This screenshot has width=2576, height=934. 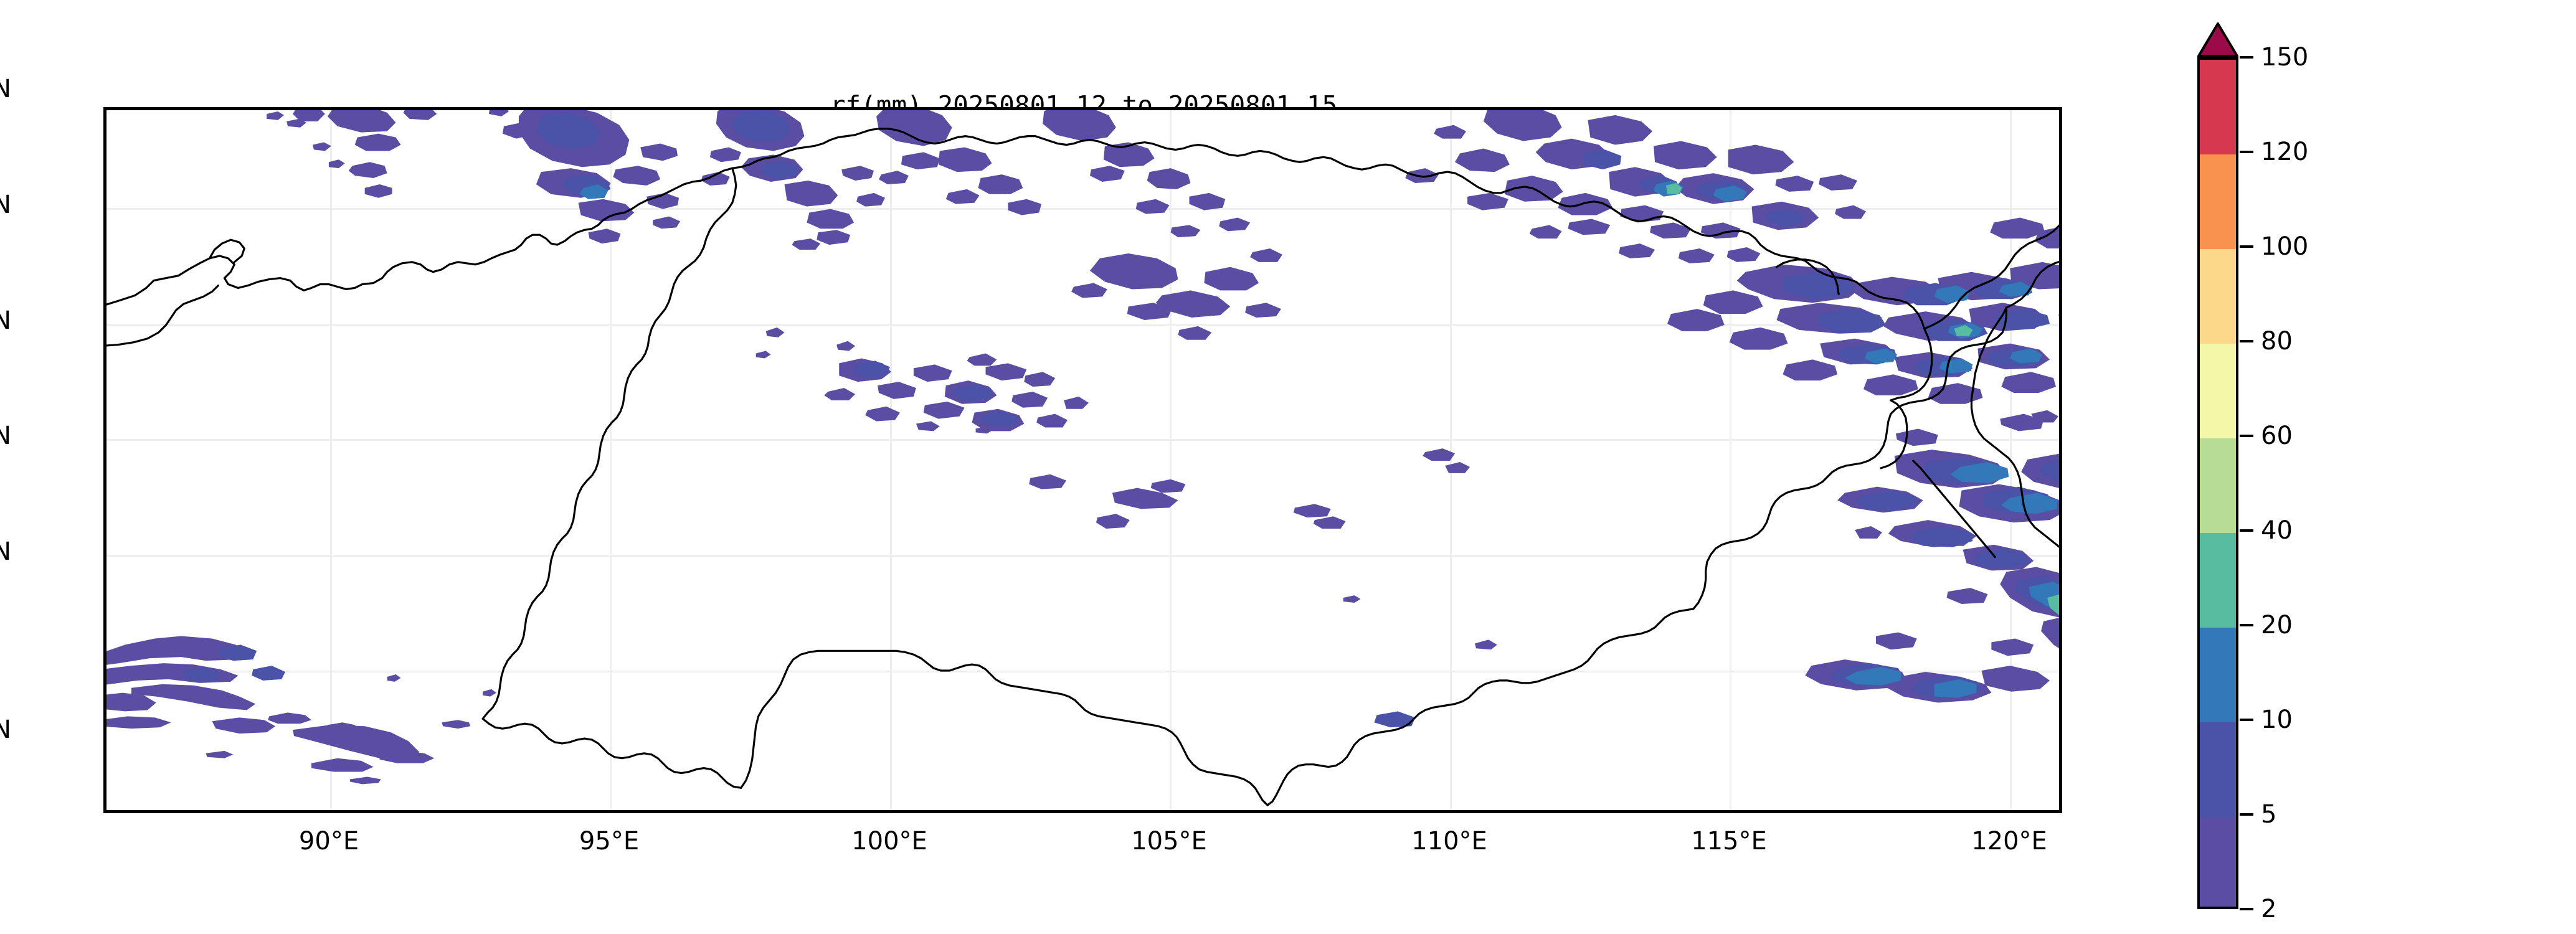 What do you see at coordinates (6, 320) in the screenshot?
I see `ytick-label-48n: 48°N` at bounding box center [6, 320].